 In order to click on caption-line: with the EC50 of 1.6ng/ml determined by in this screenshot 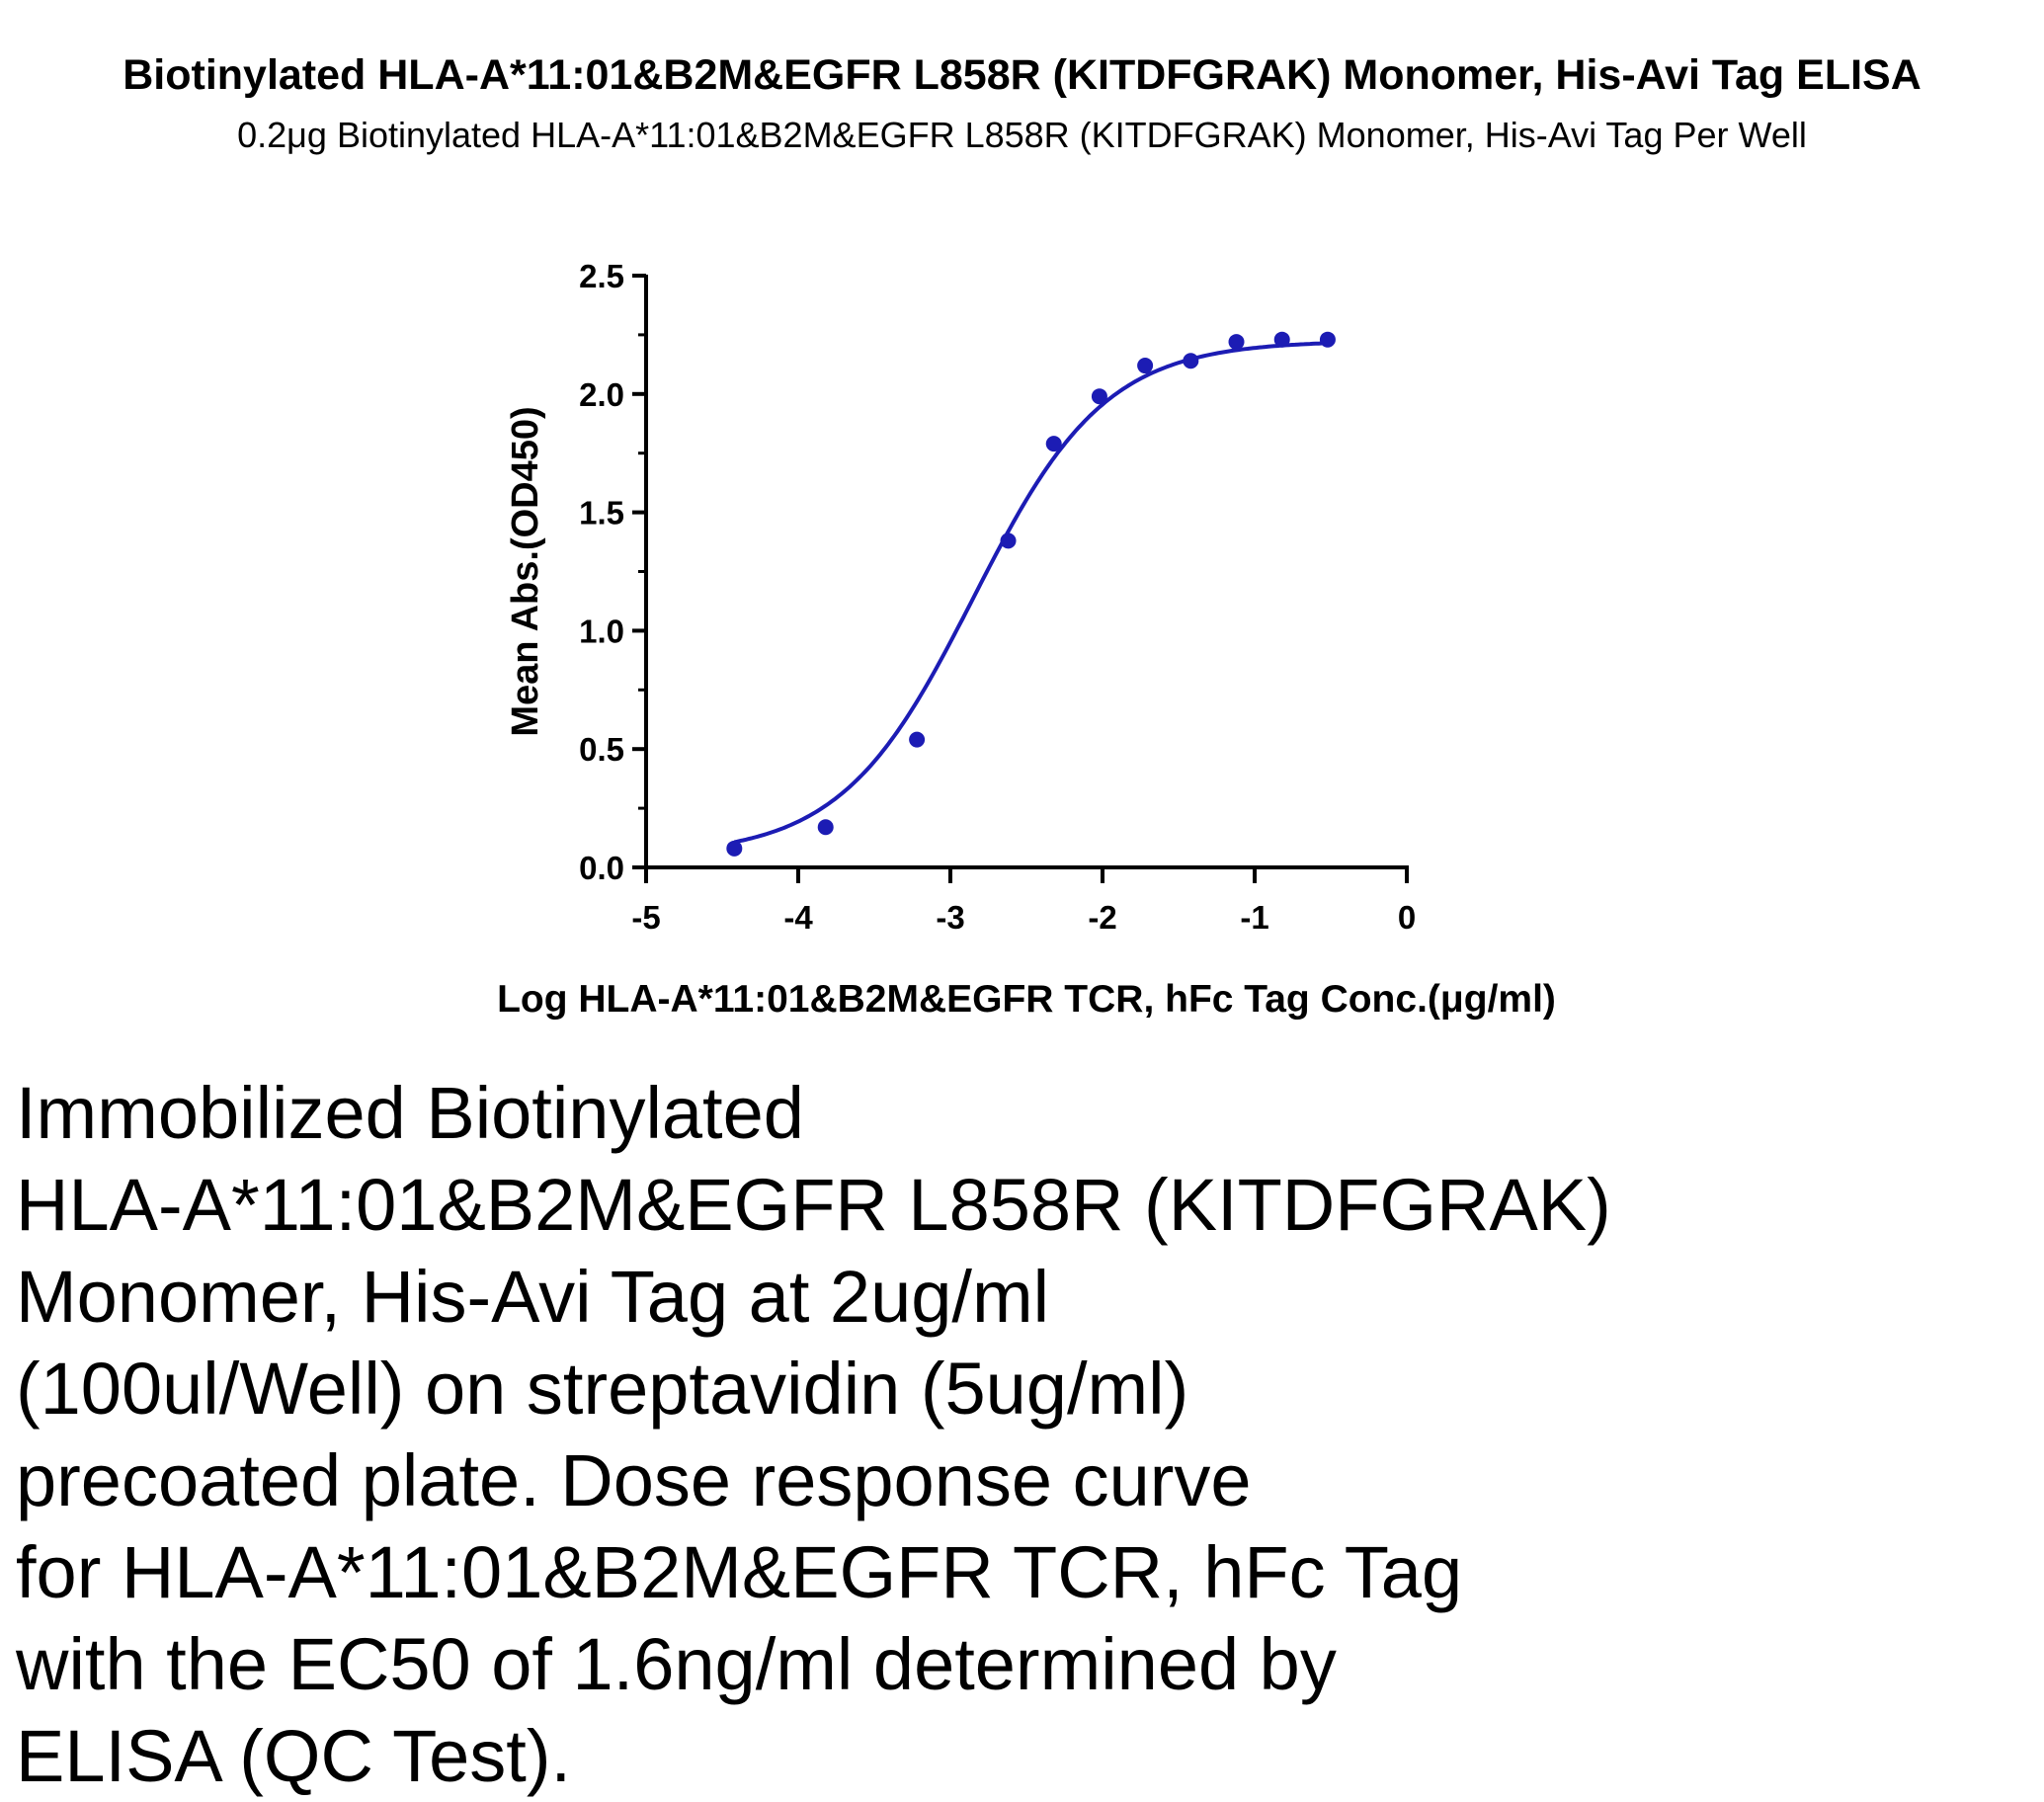, I will do `click(677, 1664)`.